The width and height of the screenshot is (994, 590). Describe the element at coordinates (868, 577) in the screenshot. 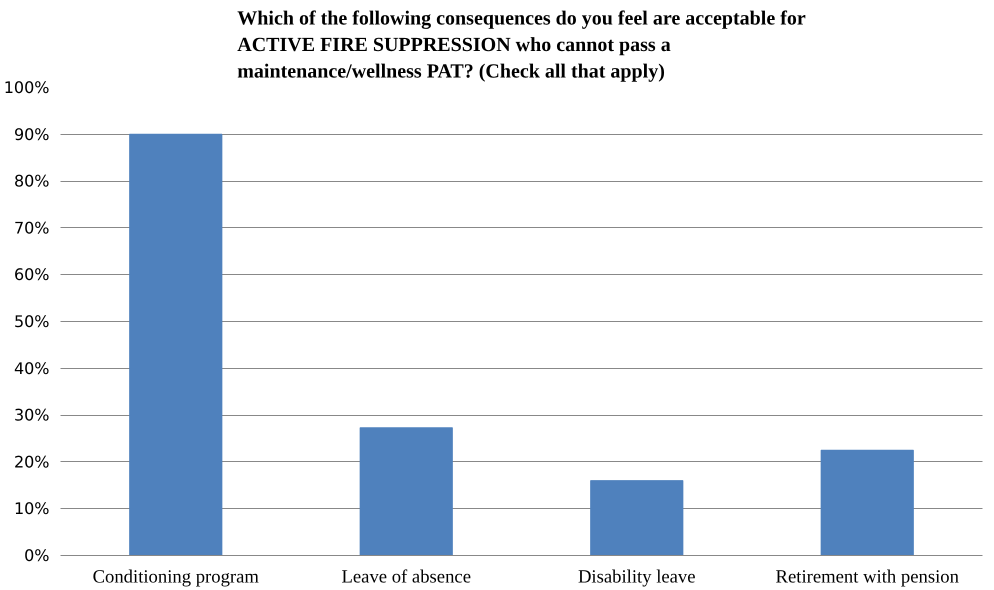

I see `x-tick-label: Retirement with pension` at that location.